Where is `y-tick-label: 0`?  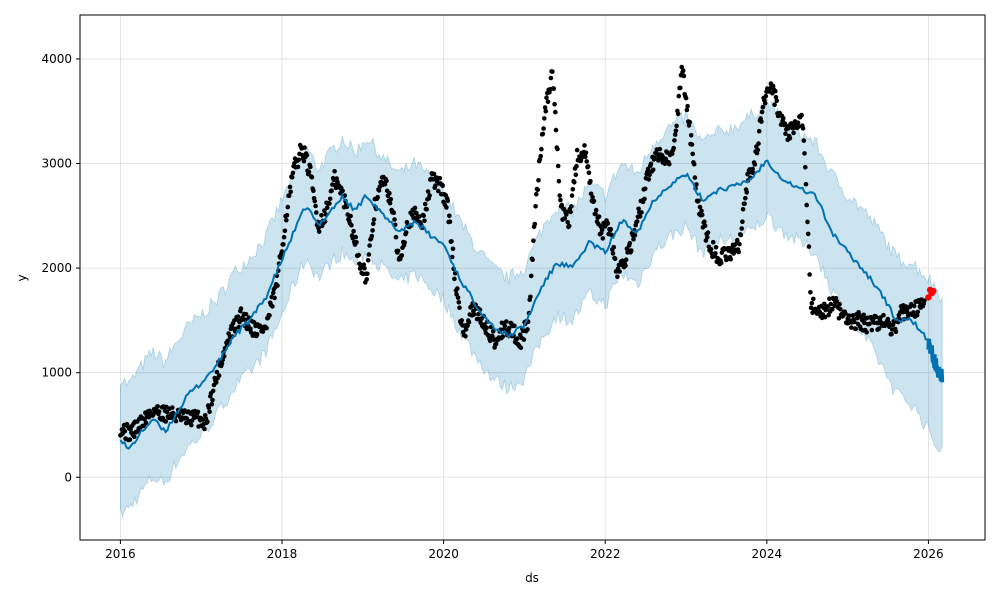 y-tick-label: 0 is located at coordinates (68, 477).